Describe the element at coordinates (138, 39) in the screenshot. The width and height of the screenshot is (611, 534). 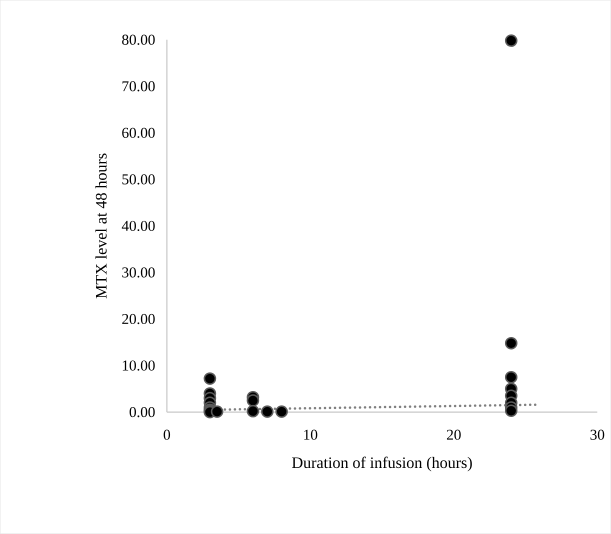
I see `y-tick-label: 80.00` at that location.